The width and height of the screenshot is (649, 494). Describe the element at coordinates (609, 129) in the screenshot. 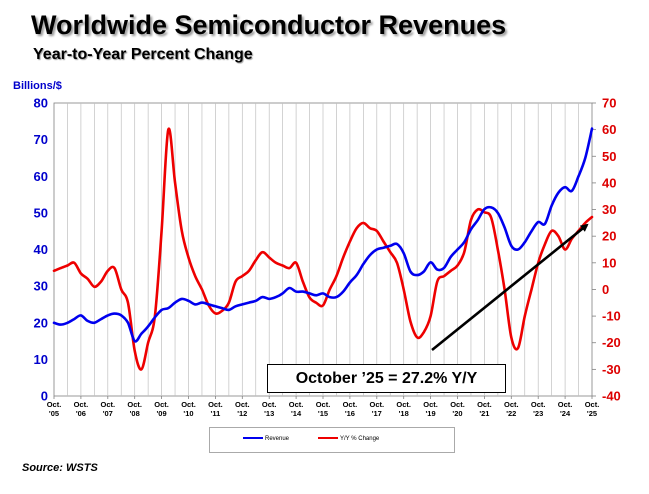

I see `right-axis-tick-label: 60` at that location.